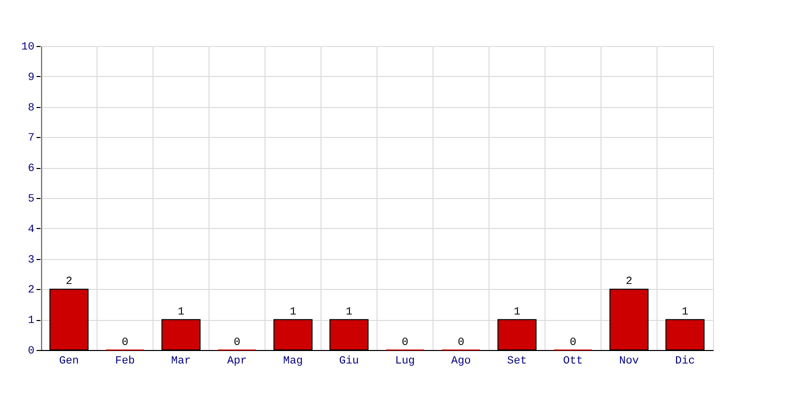 This screenshot has height=400, width=800. Describe the element at coordinates (293, 362) in the screenshot. I see `x-tick-label: Mag` at that location.